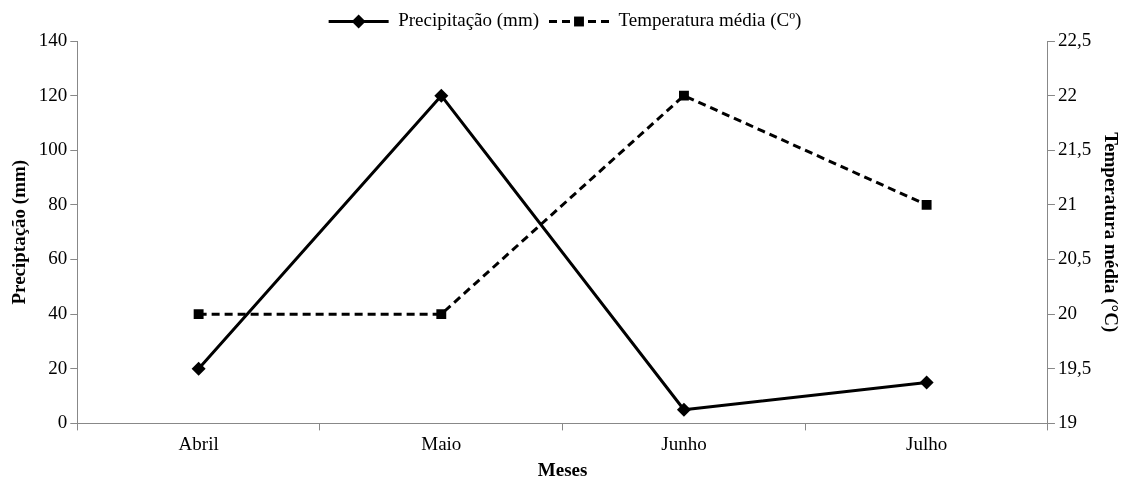  I want to click on legend-label: Temperatura média (Cº), so click(710, 20).